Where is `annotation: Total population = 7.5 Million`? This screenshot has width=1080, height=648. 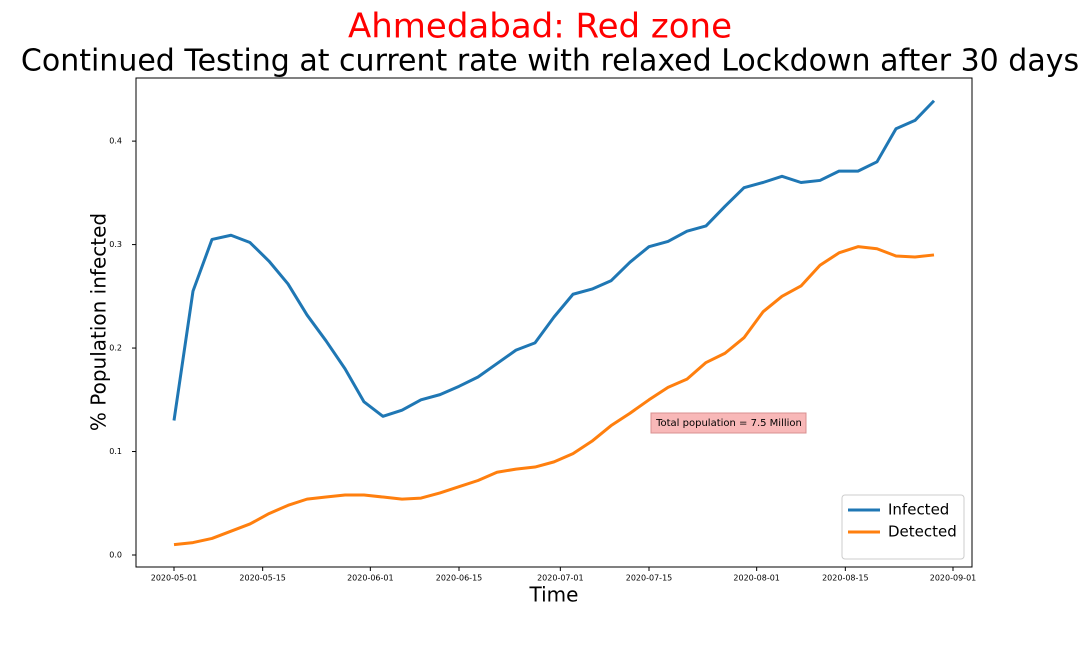 annotation: Total population = 7.5 Million is located at coordinates (728, 423).